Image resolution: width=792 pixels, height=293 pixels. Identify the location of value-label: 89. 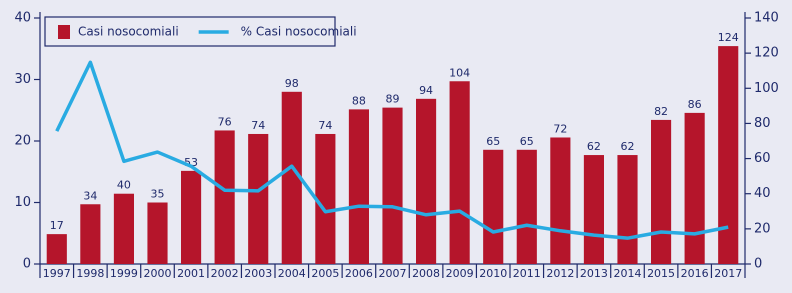
(393, 99).